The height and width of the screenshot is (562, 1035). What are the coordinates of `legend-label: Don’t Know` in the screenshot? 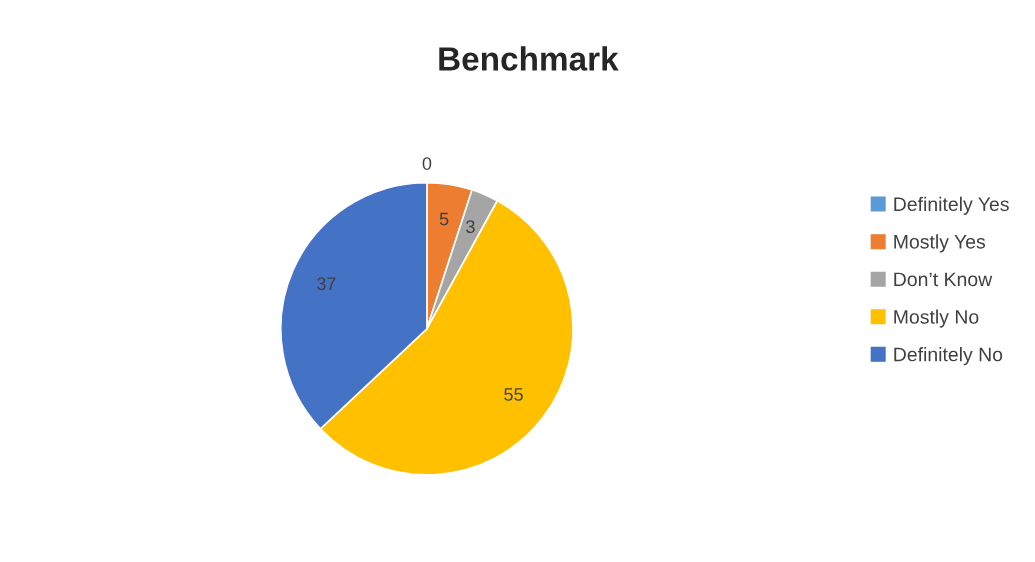 It's located at (943, 279).